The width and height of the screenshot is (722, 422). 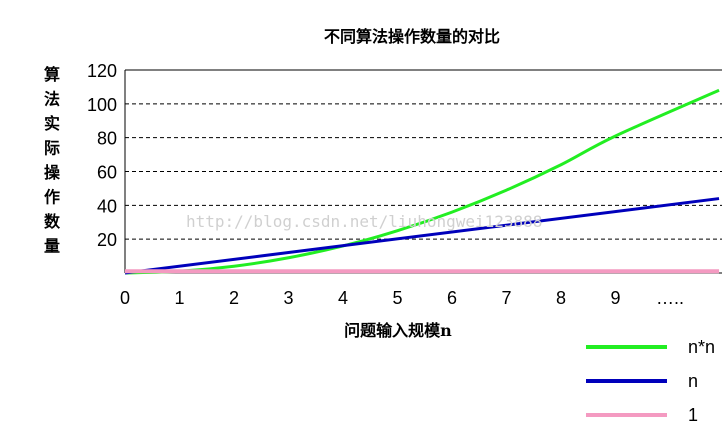 I want to click on x-tick-label: 2, so click(x=234, y=298).